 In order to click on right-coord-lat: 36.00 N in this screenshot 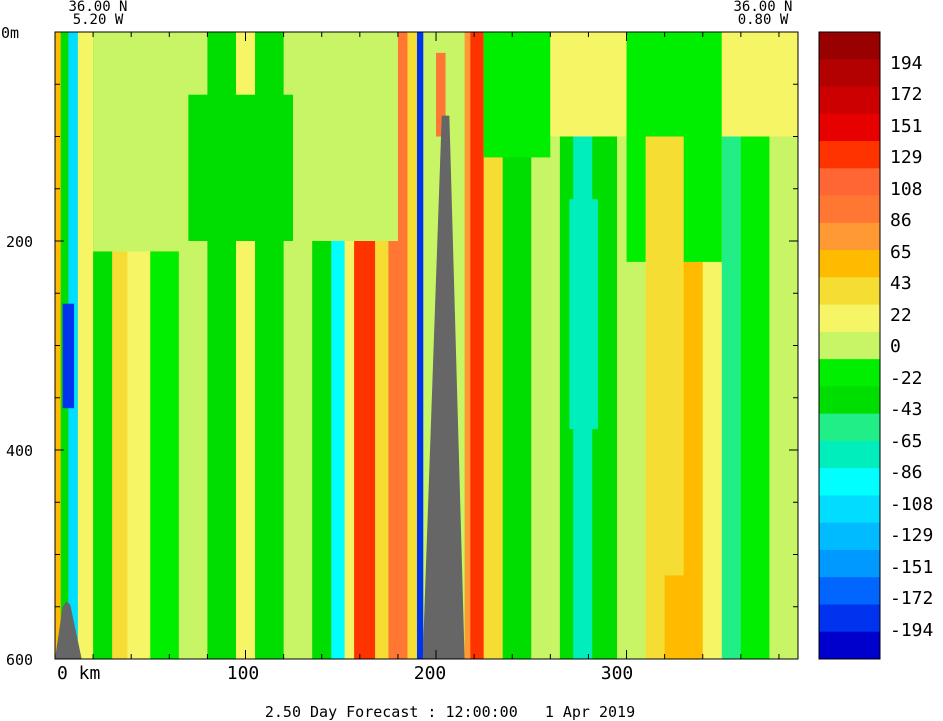, I will do `click(762, 7)`.